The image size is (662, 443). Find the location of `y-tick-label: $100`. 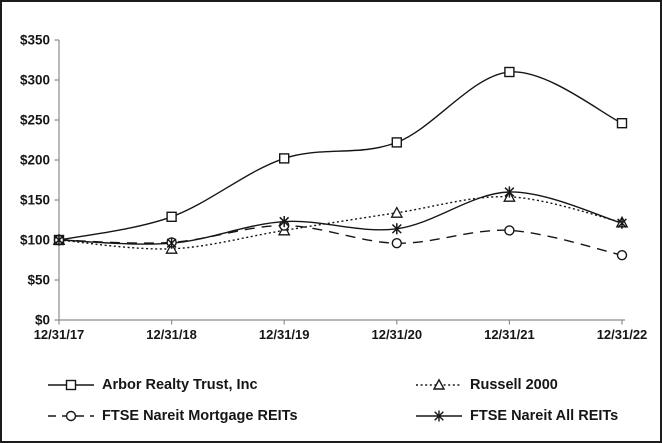

y-tick-label: $100 is located at coordinates (35, 240).